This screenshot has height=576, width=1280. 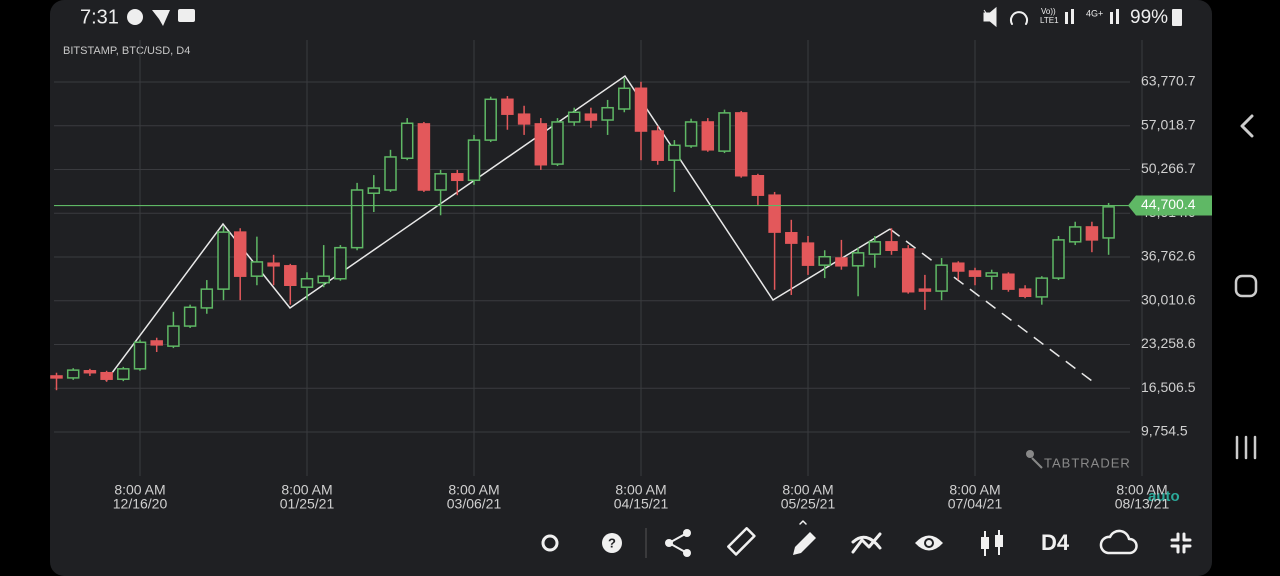 What do you see at coordinates (1168, 256) in the screenshot?
I see `y-tick-label: 36,762.6` at bounding box center [1168, 256].